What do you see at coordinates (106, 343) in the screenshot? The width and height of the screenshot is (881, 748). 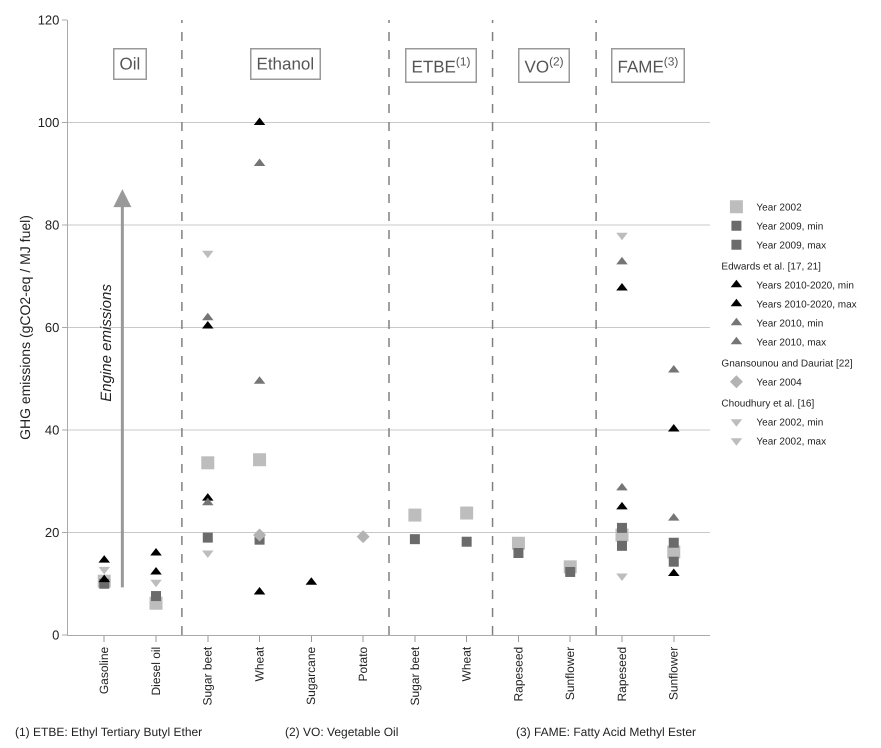 I see `annotation: Engine emissions` at bounding box center [106, 343].